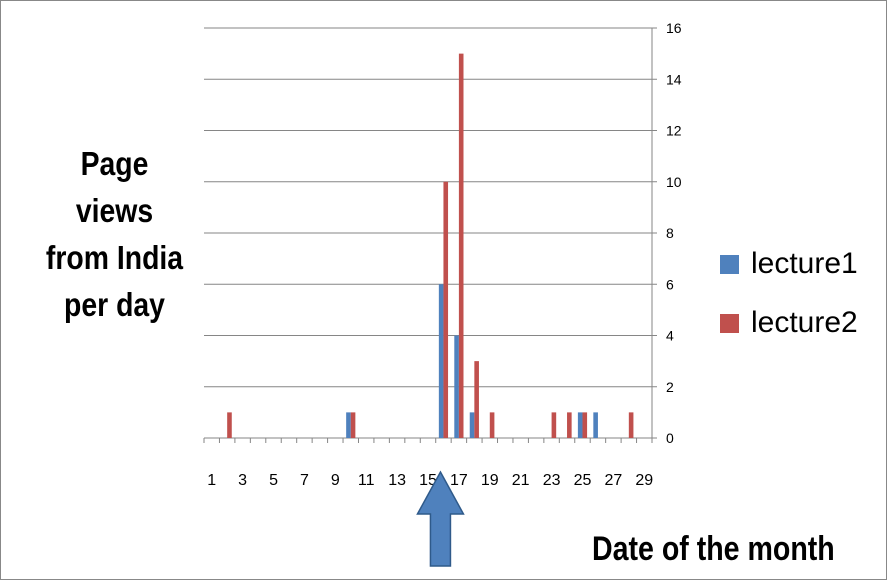 This screenshot has height=580, width=887. I want to click on y-tick-label: 2, so click(670, 387).